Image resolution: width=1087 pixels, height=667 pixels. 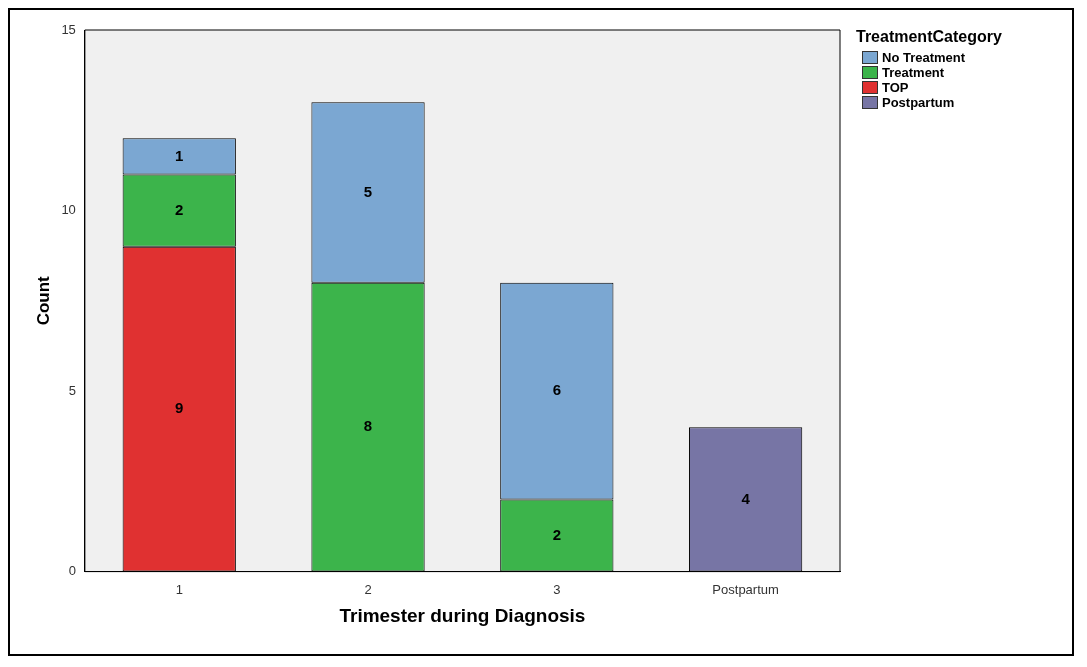 I want to click on y-tick-label: 0, so click(x=72, y=571).